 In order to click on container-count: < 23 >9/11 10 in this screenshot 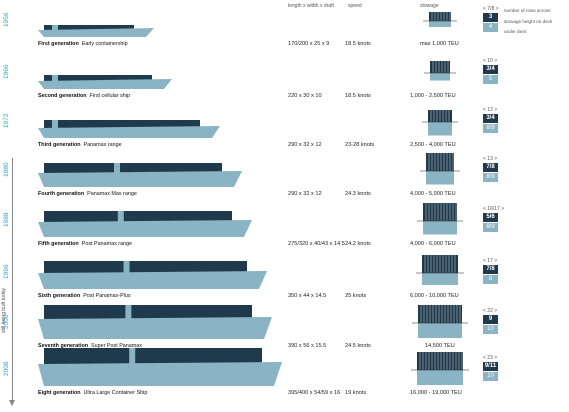, I will do `click(492, 368)`.